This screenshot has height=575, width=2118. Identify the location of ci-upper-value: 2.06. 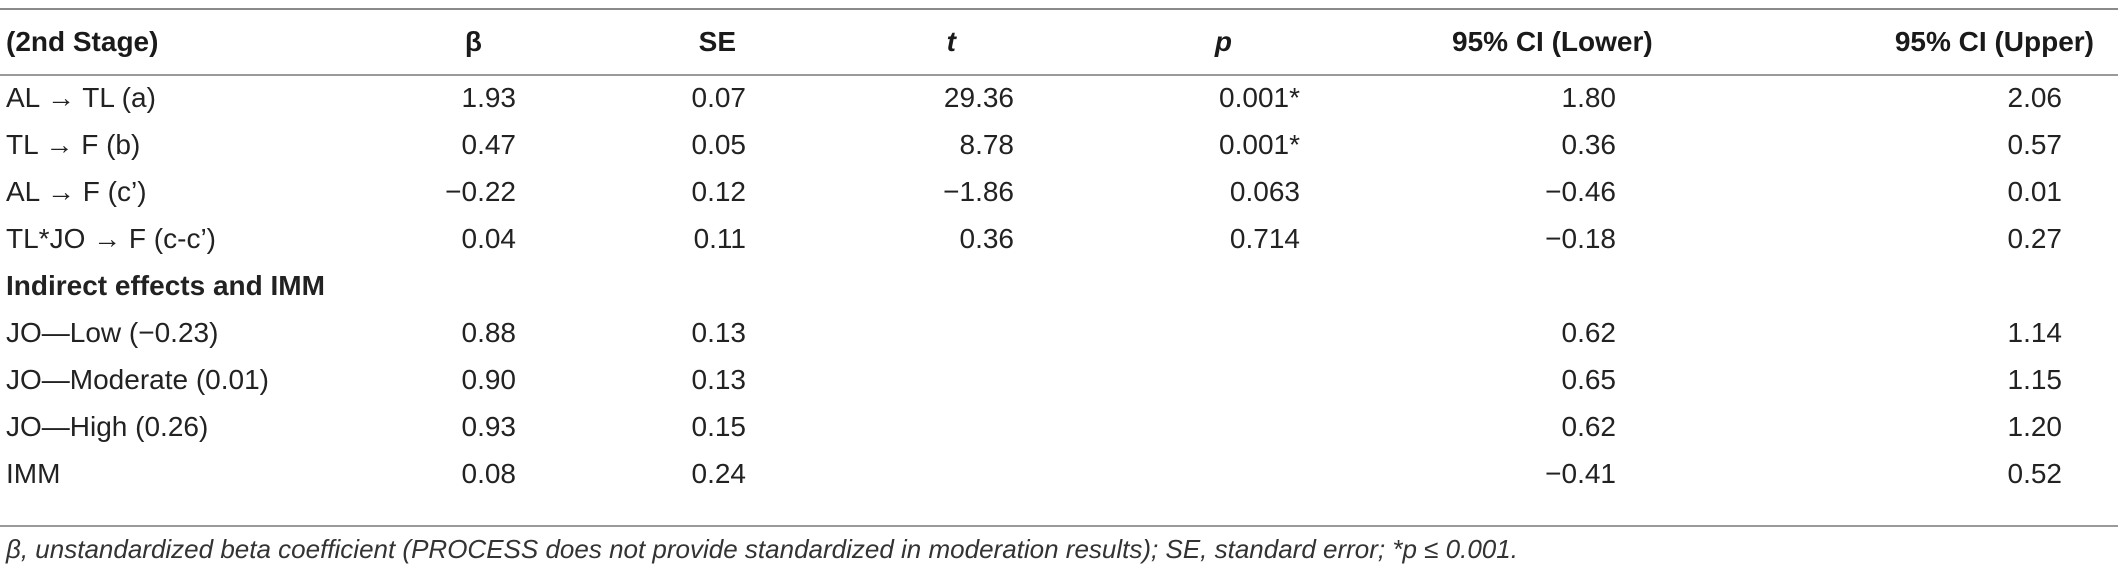
(2035, 97).